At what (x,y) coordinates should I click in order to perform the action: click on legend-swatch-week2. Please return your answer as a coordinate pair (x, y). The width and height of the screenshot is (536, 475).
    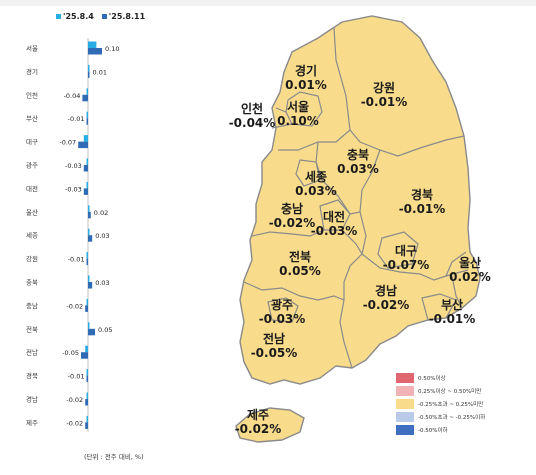
    Looking at the image, I should click on (104, 16).